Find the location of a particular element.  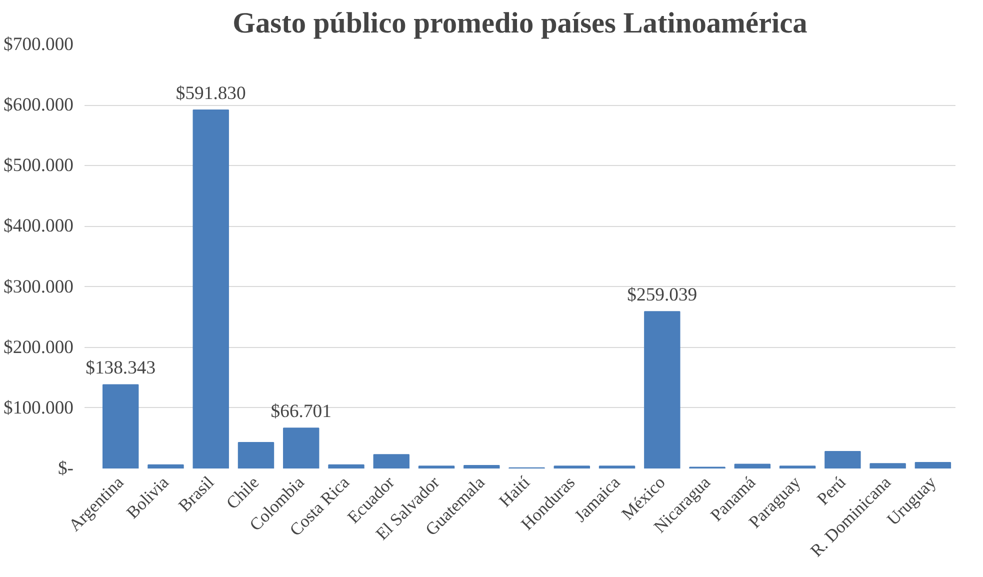

chart-title: Gasto público promedio países Latinoamérica is located at coordinates (520, 24).